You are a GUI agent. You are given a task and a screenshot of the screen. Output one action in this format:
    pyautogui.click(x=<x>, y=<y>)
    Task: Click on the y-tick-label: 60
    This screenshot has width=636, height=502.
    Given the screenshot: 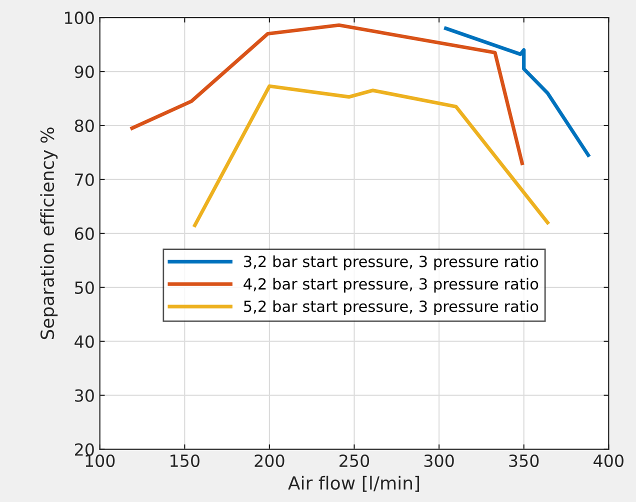 What is the action you would take?
    pyautogui.click(x=84, y=233)
    